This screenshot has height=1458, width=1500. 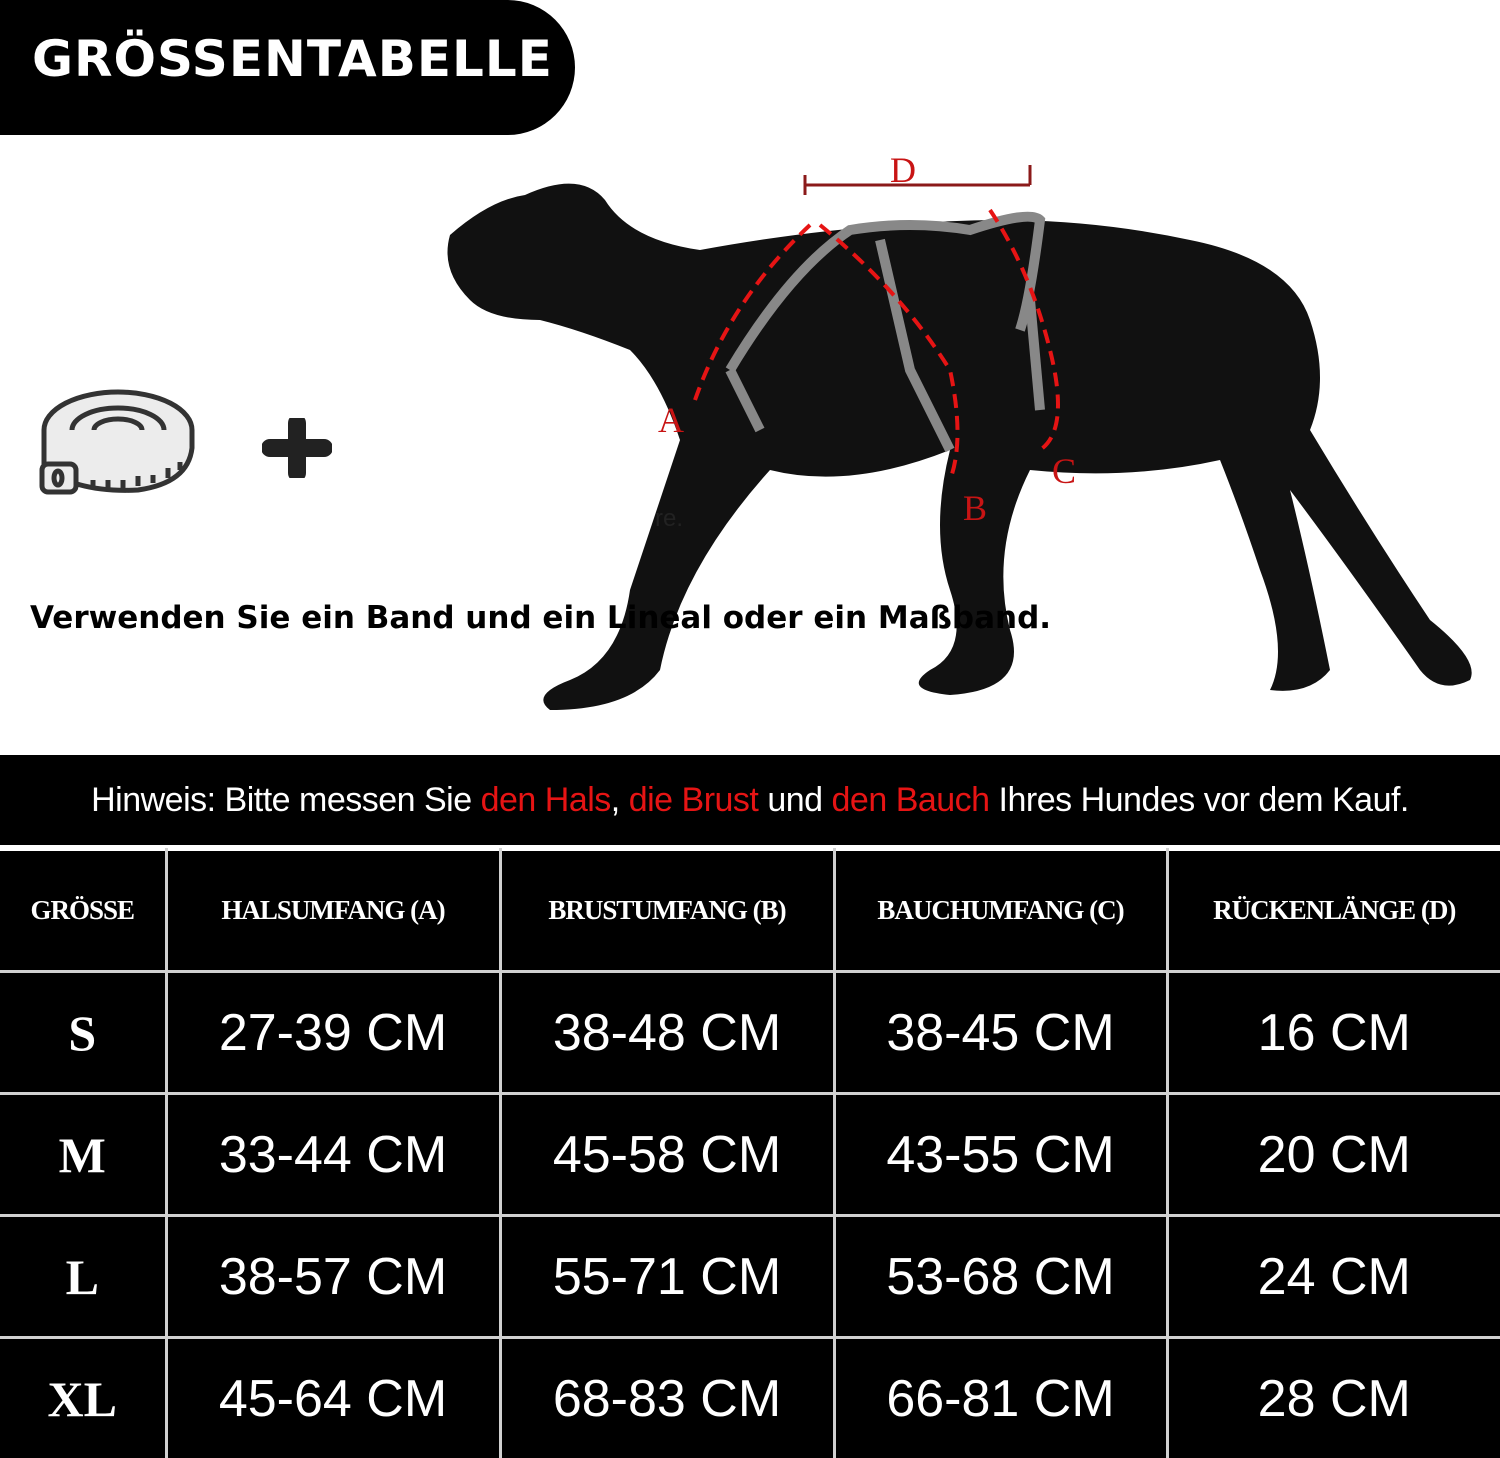 What do you see at coordinates (1199, 800) in the screenshot?
I see `hint-suffix: Ihres Hundes vor dem Kauf.` at bounding box center [1199, 800].